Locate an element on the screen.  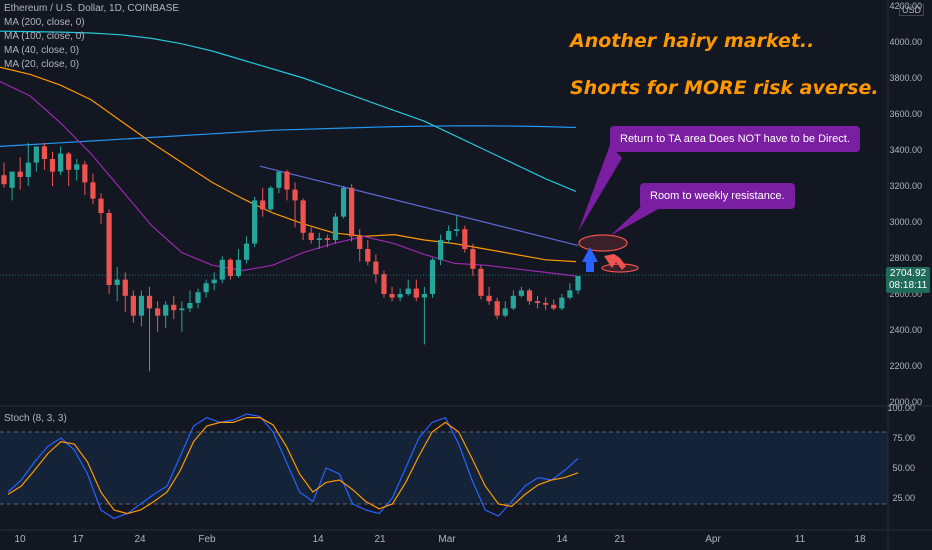
stoch-d-line is located at coordinates (293, 466).